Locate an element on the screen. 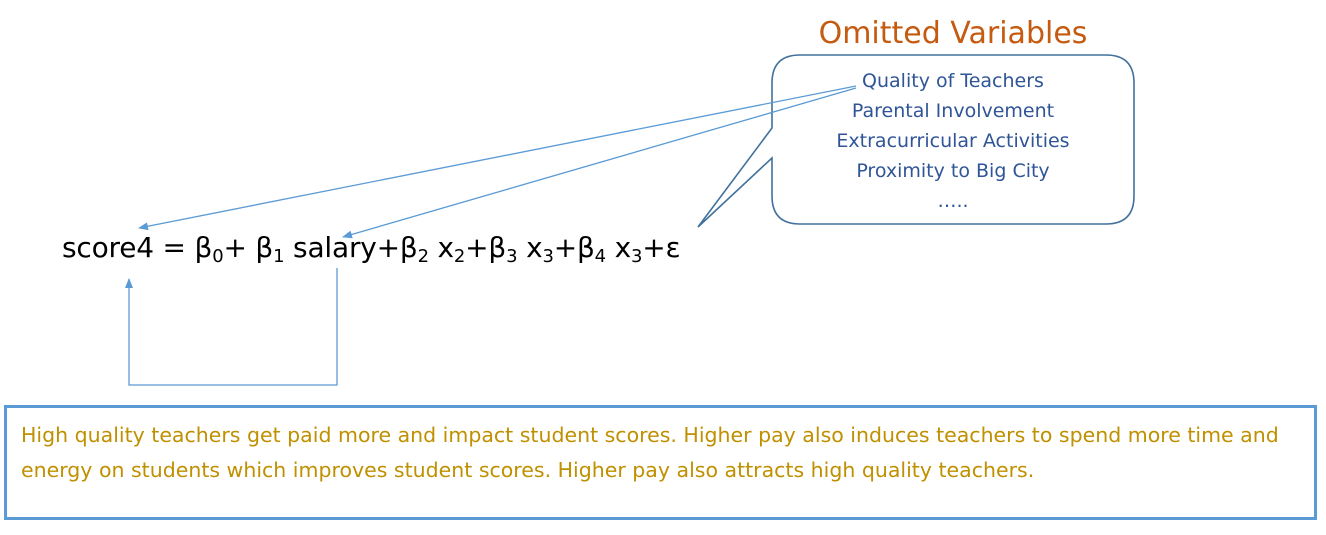  equation-subscript: 4 is located at coordinates (600, 256).